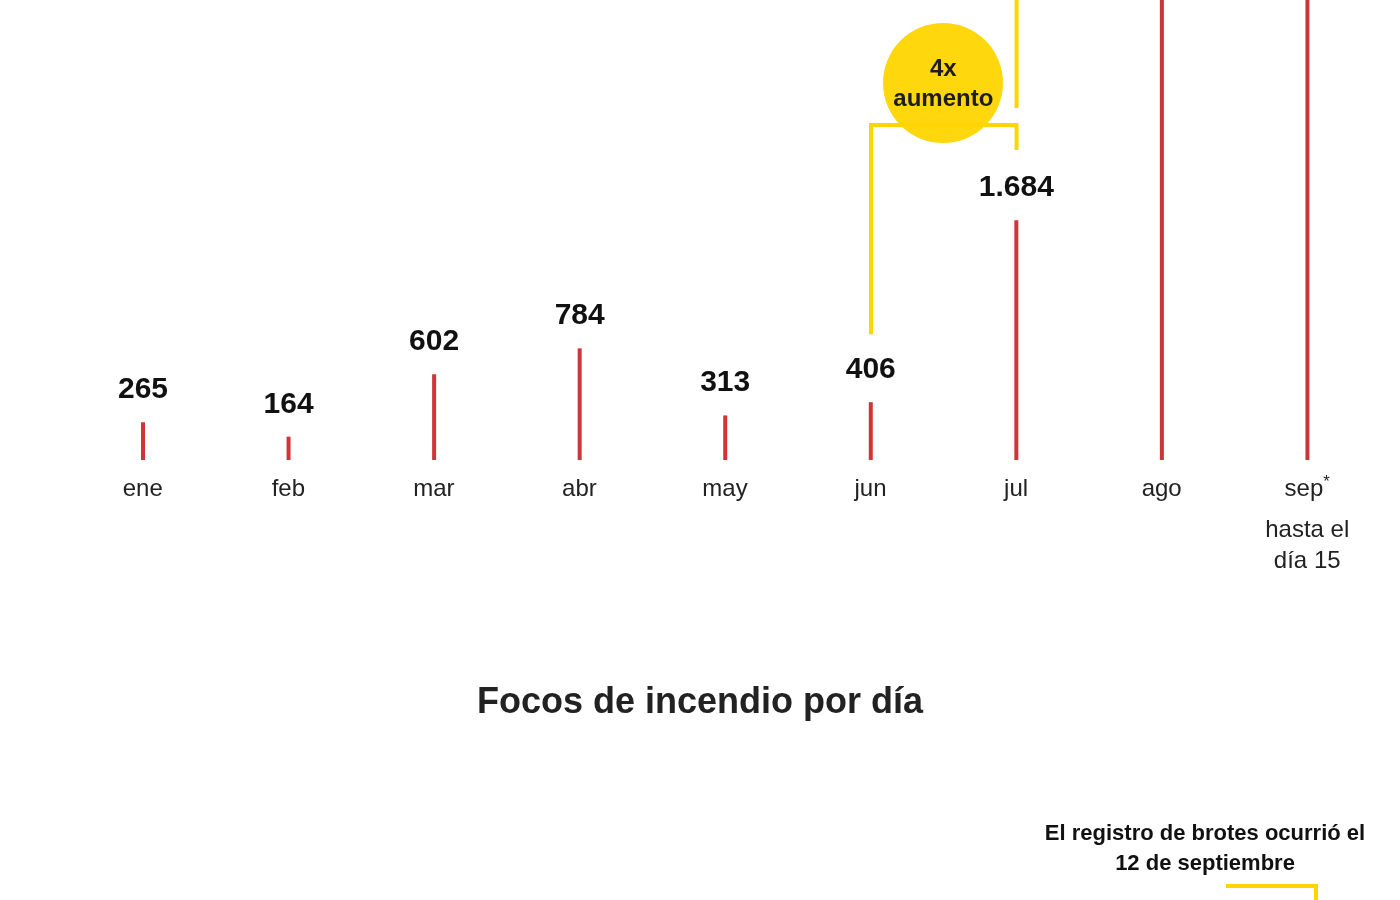 Image resolution: width=1400 pixels, height=900 pixels. What do you see at coordinates (725, 487) in the screenshot?
I see `x-tick-label: may` at bounding box center [725, 487].